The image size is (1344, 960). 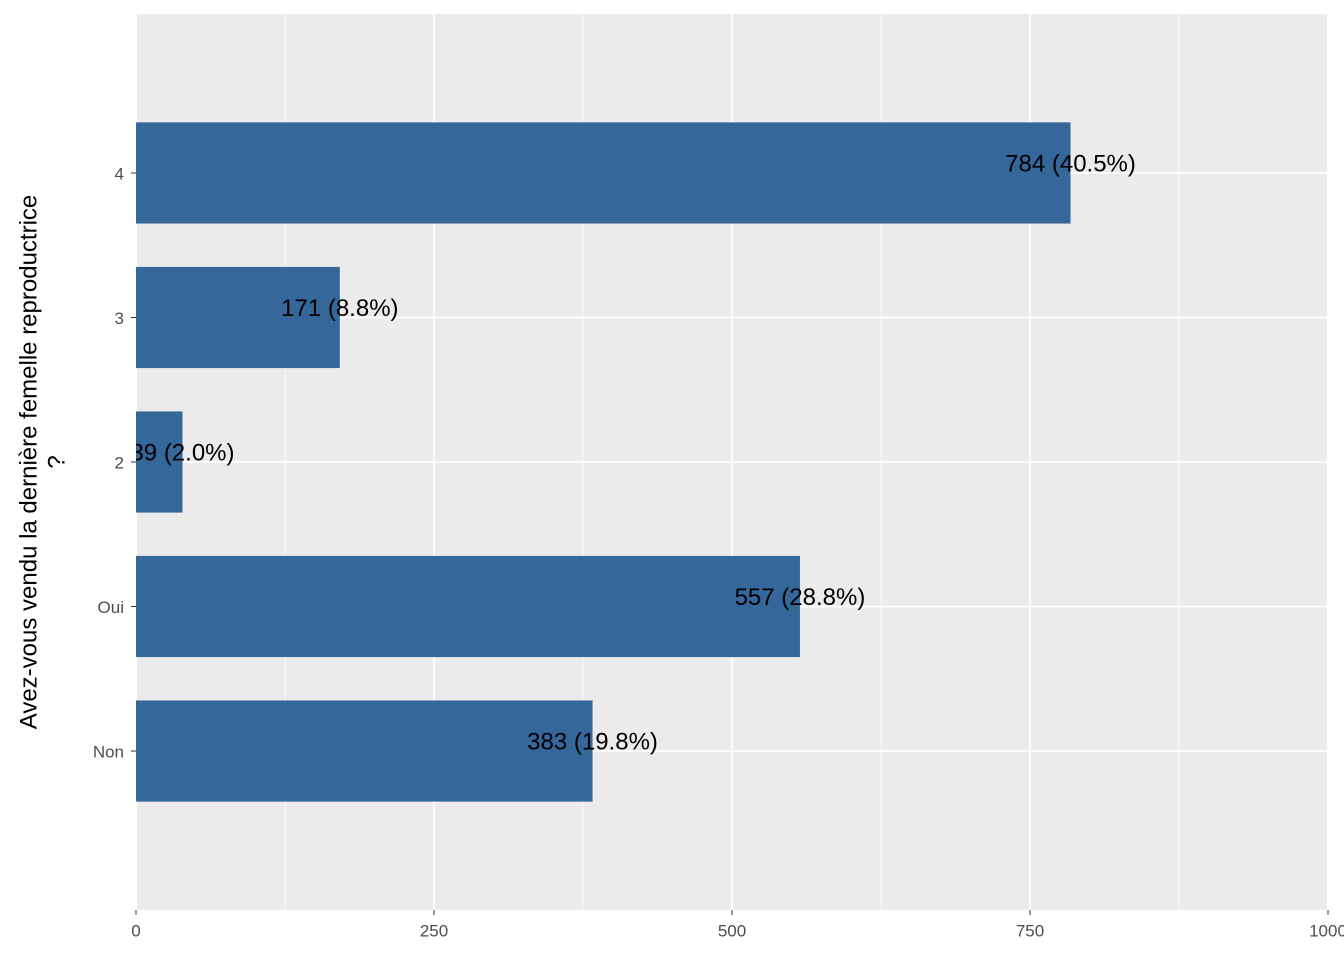 What do you see at coordinates (1326, 930) in the screenshot?
I see `x-tick-label: 1000` at bounding box center [1326, 930].